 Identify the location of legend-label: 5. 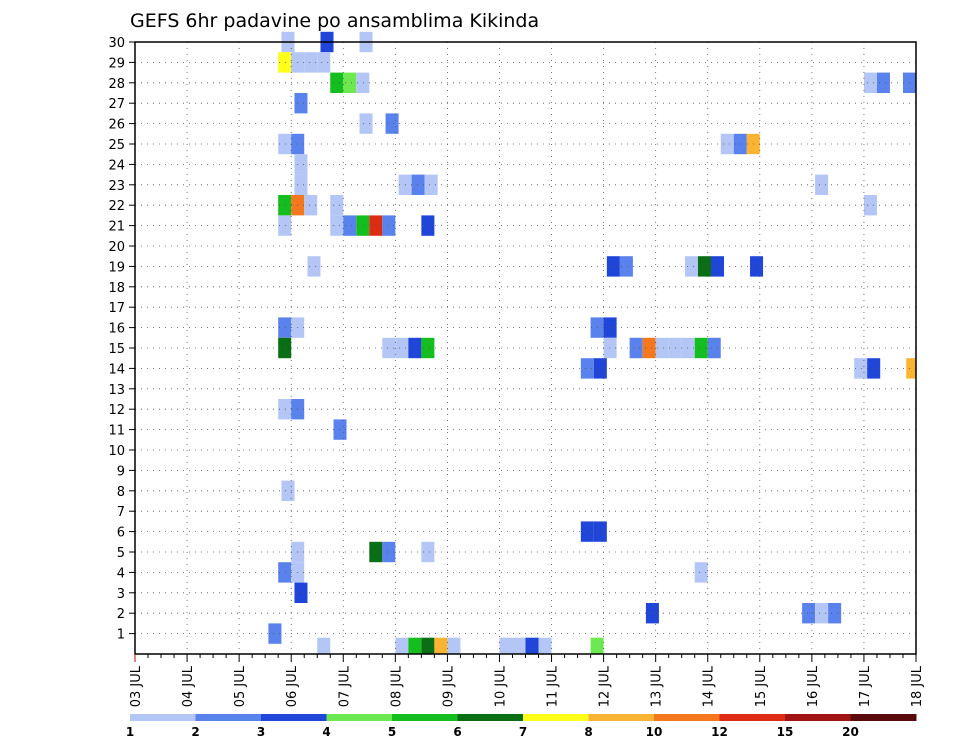
(392, 732).